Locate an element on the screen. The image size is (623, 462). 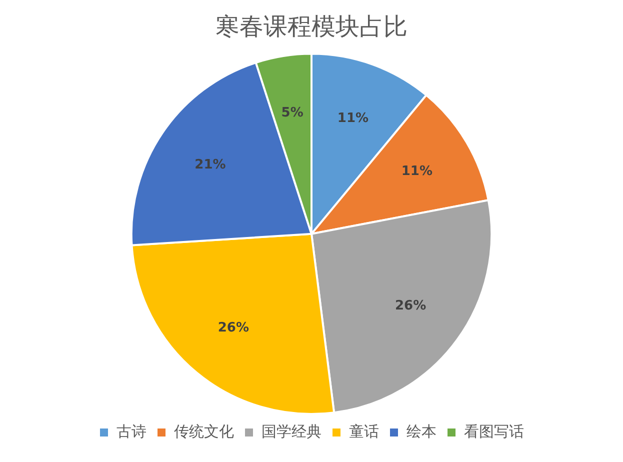
legend-label: 看图写话 is located at coordinates (494, 431).